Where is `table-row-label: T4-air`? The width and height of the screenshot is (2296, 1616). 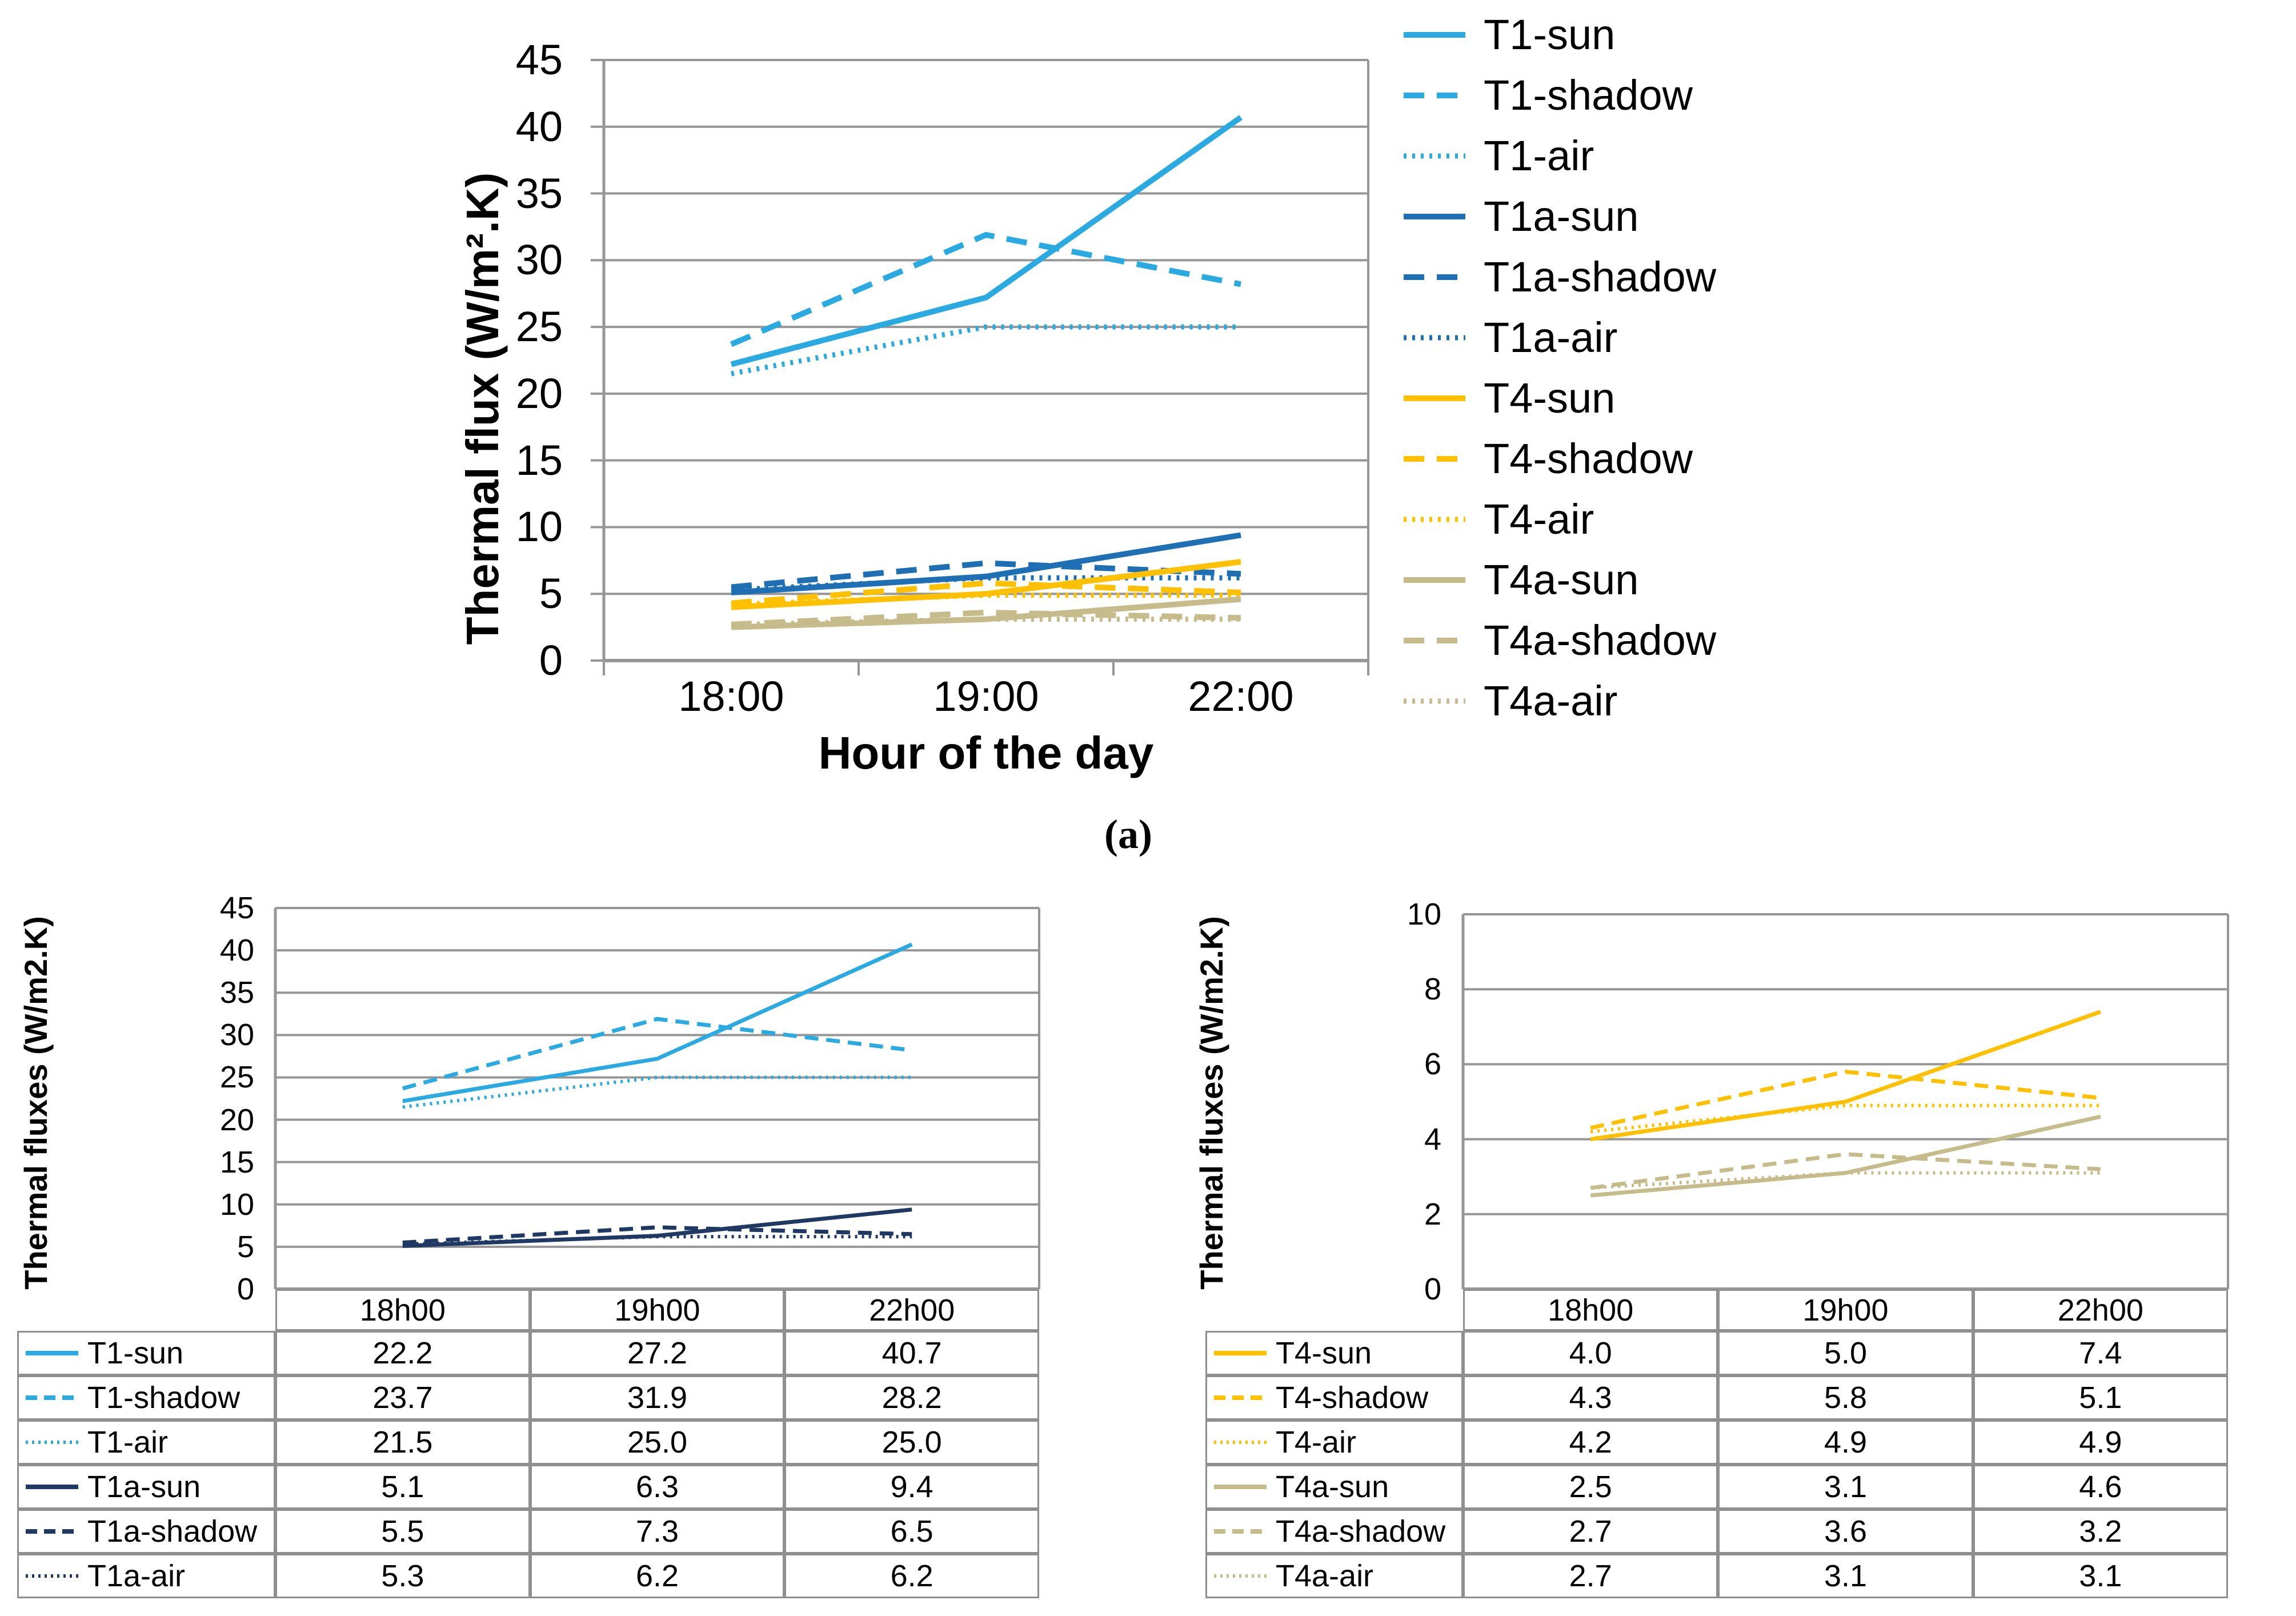 table-row-label: T4-air is located at coordinates (1316, 1442).